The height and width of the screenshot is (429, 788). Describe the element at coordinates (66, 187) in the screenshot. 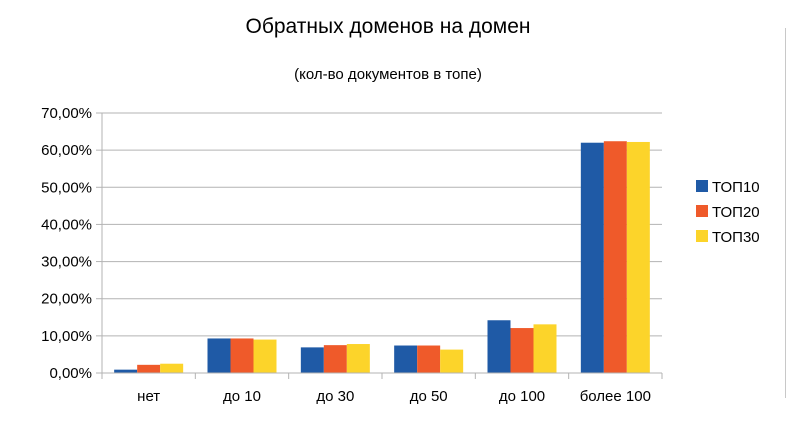

I see `y-tick-label: 50,00%` at that location.